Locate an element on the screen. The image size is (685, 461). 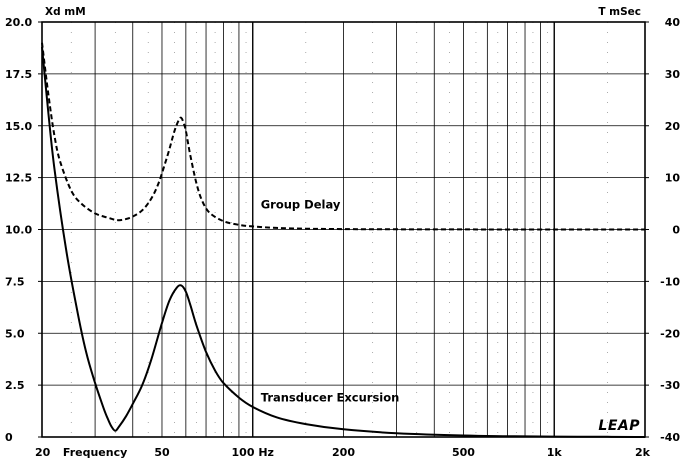
x-tick-label: 100 Hz is located at coordinates (253, 452).